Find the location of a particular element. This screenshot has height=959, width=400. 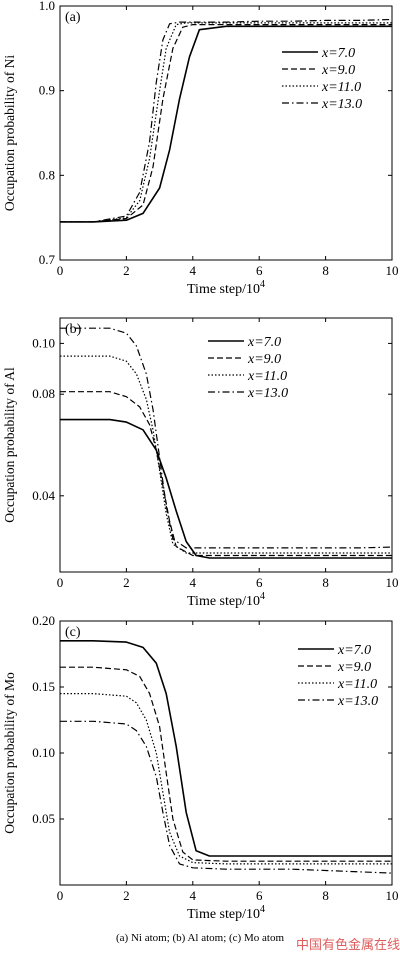

y-axis-label: Occupation probability of Al is located at coordinates (9, 445).